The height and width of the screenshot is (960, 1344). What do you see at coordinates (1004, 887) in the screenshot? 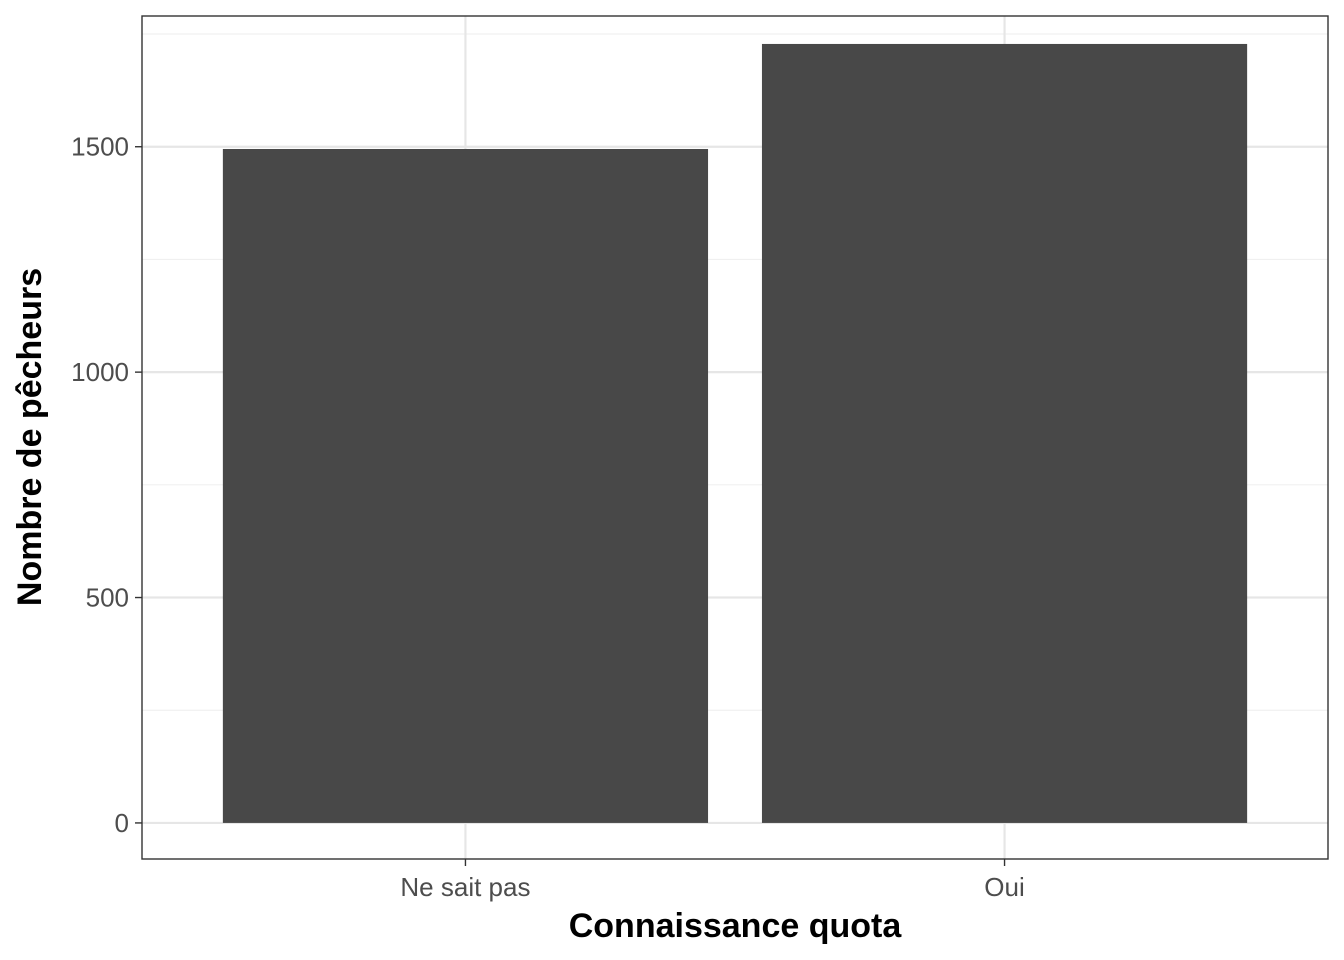
I see `x-tick-label: Oui` at bounding box center [1004, 887].